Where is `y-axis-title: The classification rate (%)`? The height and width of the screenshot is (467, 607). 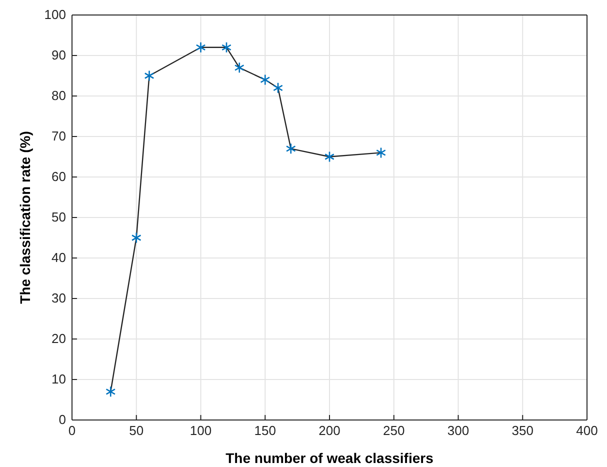 y-axis-title: The classification rate (%) is located at coordinates (25, 217).